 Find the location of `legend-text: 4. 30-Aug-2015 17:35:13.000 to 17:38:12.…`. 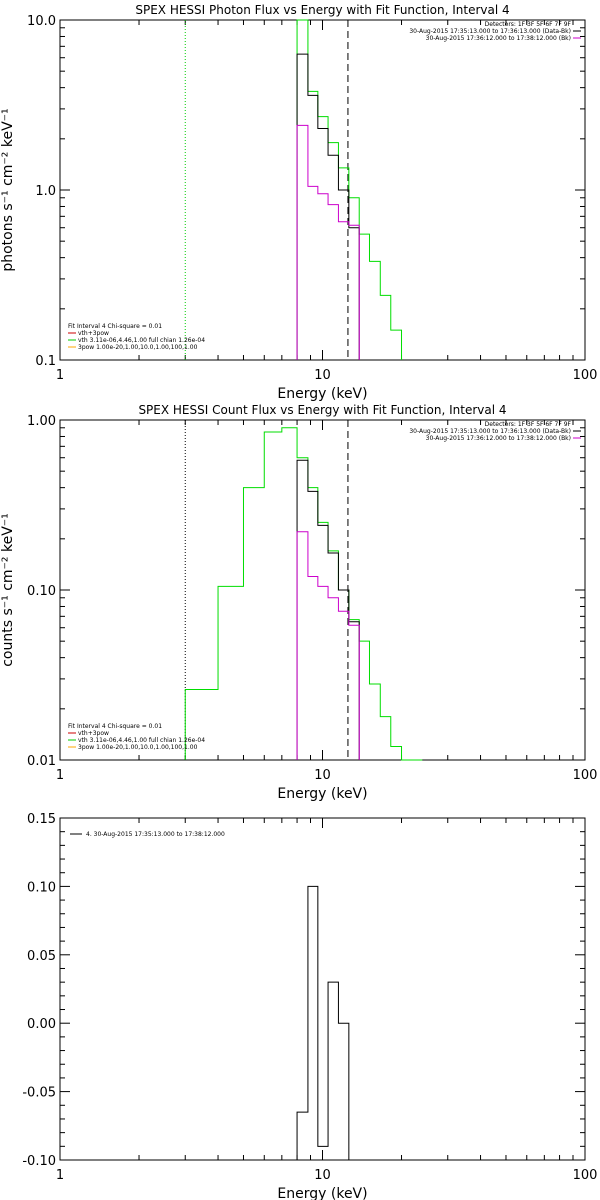

legend-text: 4. 30-Aug-2015 17:35:13.000 to 17:38:12.… is located at coordinates (155, 834).